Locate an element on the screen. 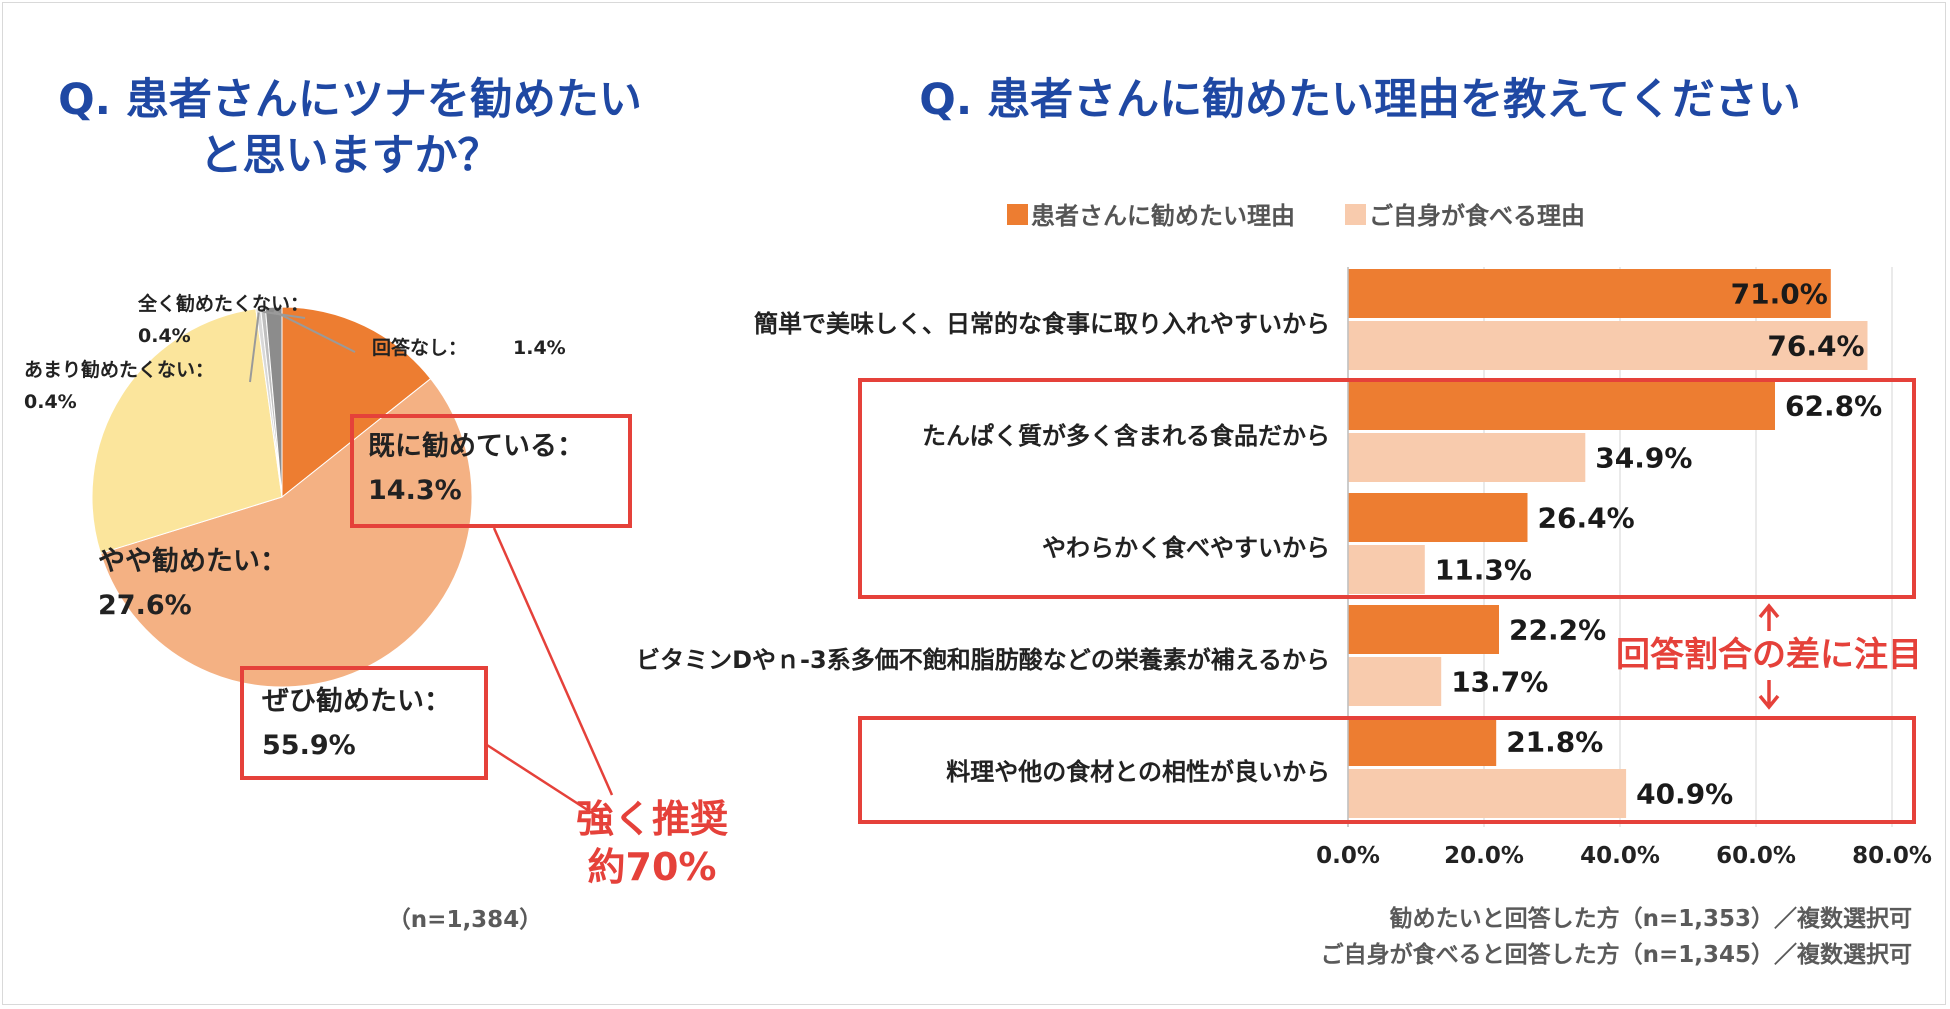  bar-category-label-0: 簡単で美味しく、日常的な食事に取り入れやすいから is located at coordinates (1042, 324).